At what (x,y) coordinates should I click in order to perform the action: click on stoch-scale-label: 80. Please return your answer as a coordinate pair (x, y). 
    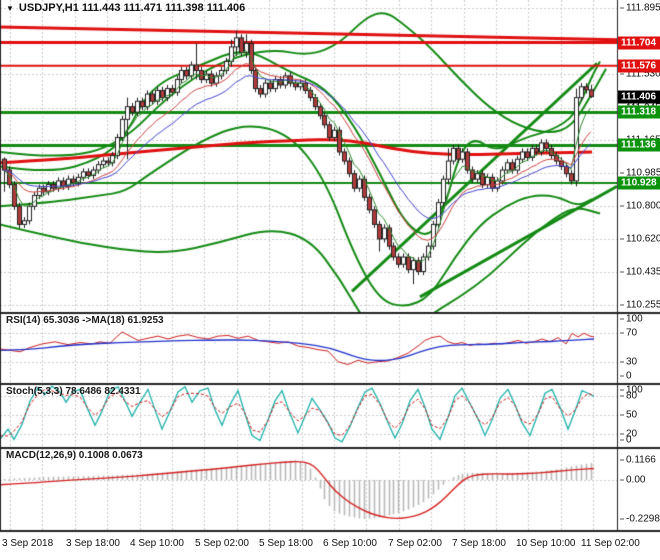
    Looking at the image, I should click on (628, 395).